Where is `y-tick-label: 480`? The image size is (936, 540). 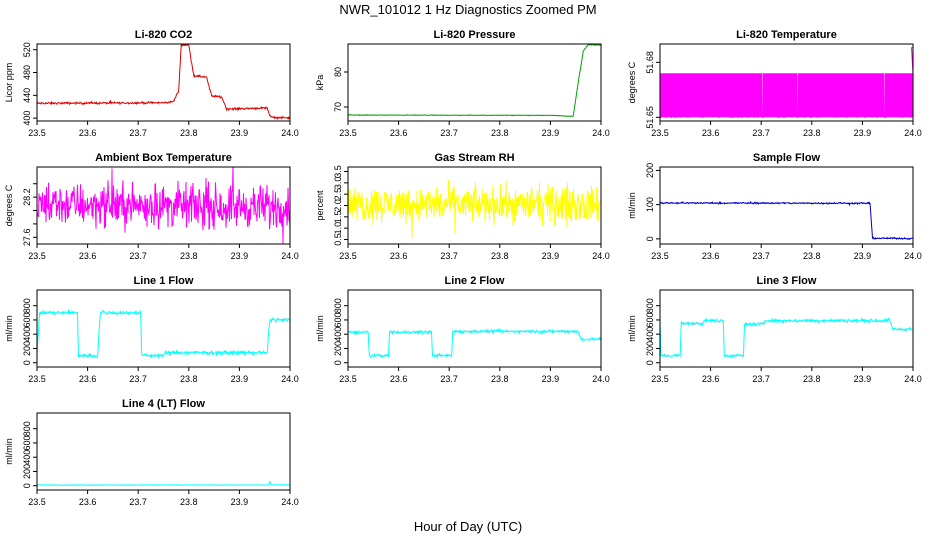
y-tick-label: 480 is located at coordinates (27, 72).